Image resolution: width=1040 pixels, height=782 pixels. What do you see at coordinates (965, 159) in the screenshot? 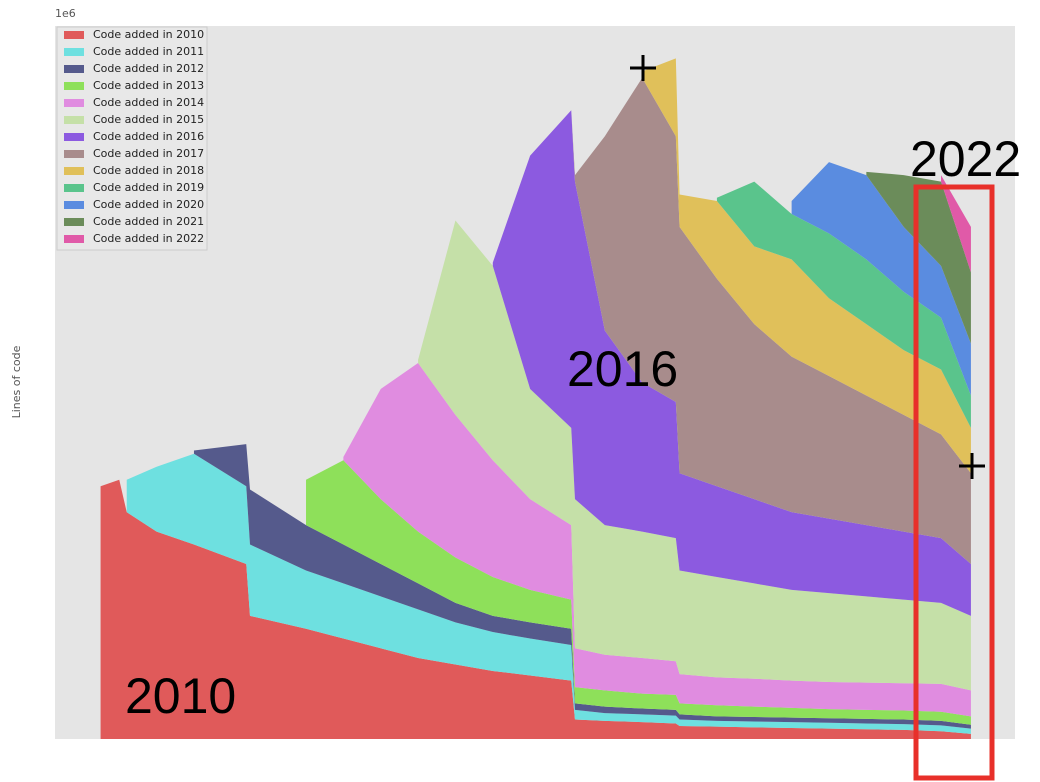
I see `annotation: 2022` at bounding box center [965, 159].